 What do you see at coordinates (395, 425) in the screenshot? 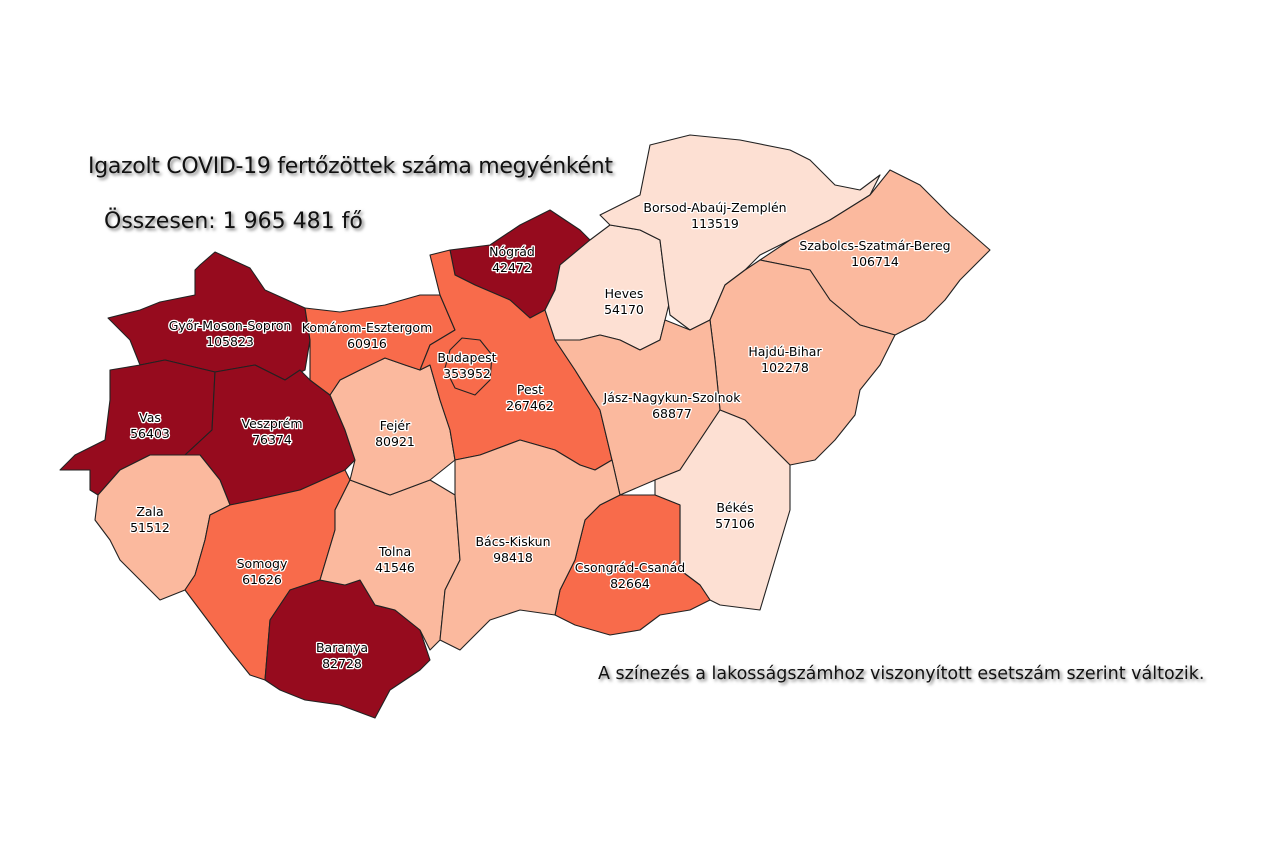
I see `county-name-label: Fejér` at bounding box center [395, 425].